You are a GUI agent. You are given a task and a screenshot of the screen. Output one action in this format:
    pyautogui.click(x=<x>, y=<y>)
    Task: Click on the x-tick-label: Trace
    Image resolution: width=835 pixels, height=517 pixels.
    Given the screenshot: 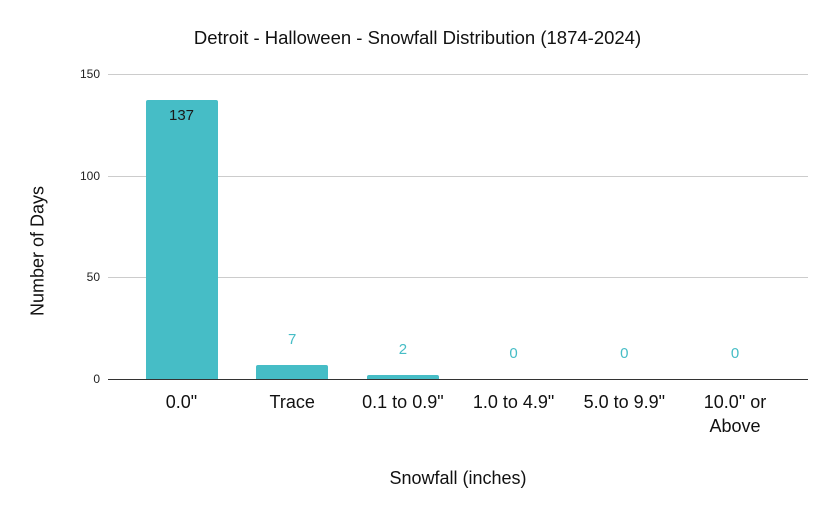 What is the action you would take?
    pyautogui.click(x=292, y=402)
    